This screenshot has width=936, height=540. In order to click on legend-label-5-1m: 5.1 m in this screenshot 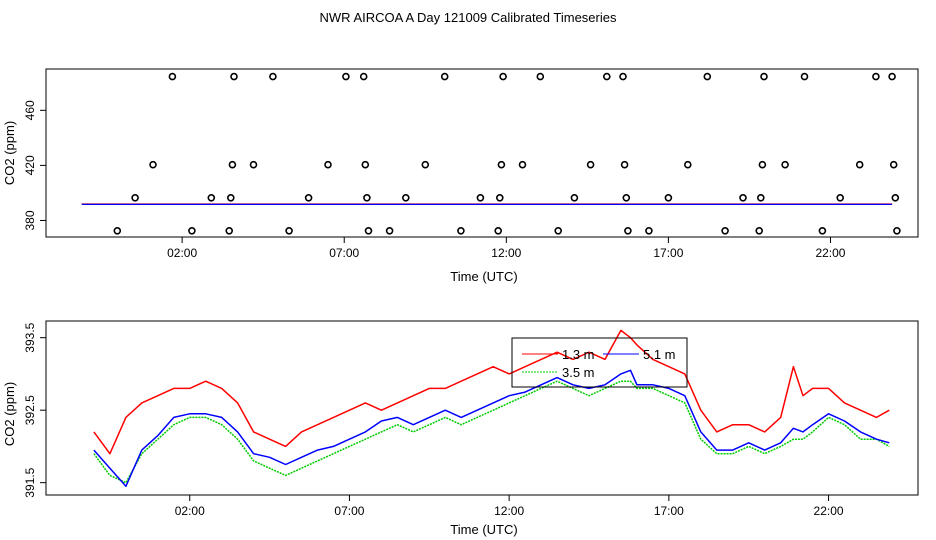, I will do `click(659, 354)`.